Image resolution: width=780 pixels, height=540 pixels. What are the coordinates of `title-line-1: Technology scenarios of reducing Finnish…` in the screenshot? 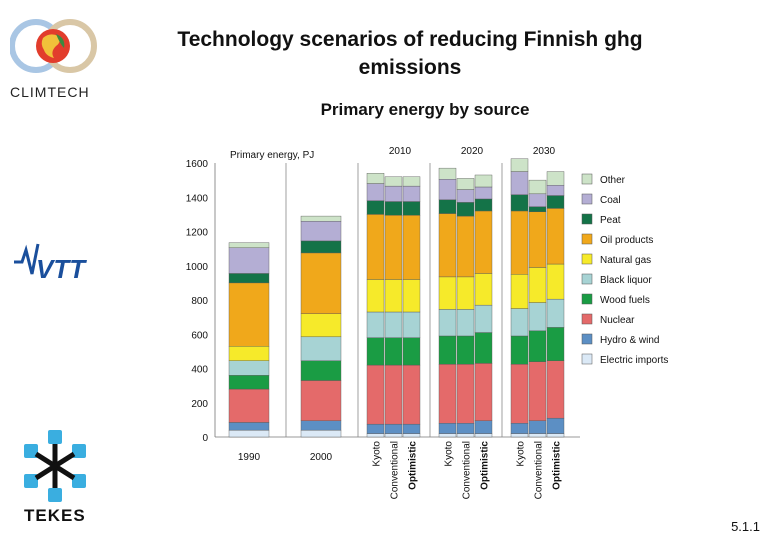 It's located at (410, 39).